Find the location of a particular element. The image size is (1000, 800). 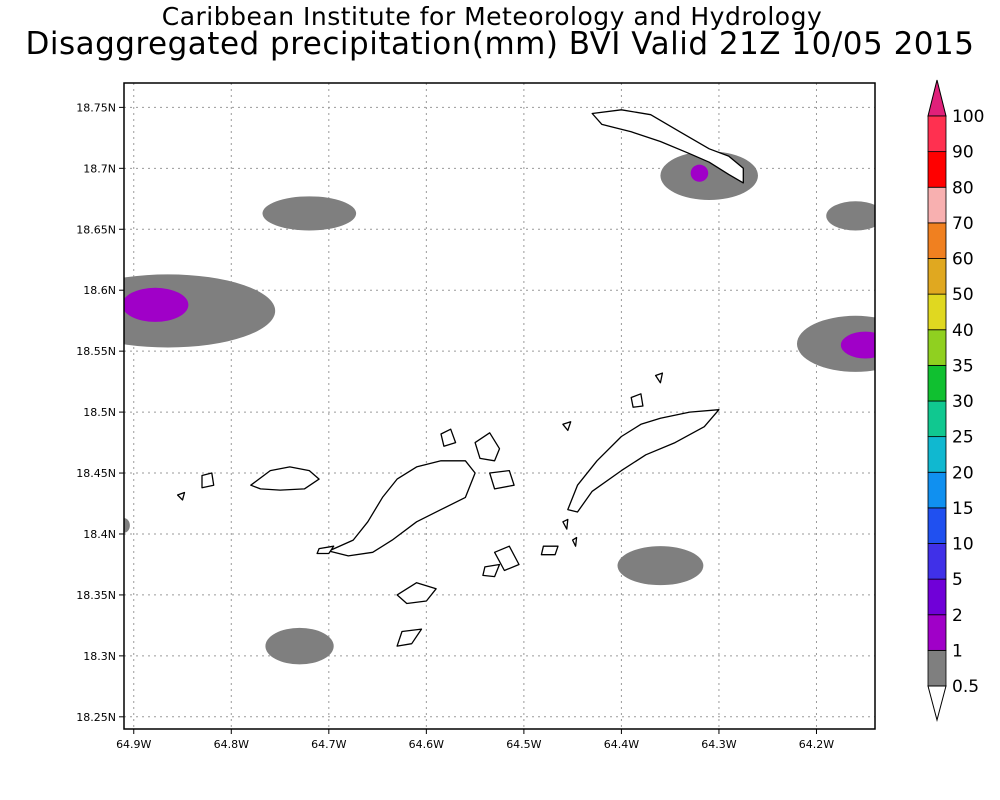

colorbar-level-label: 40 is located at coordinates (963, 331).